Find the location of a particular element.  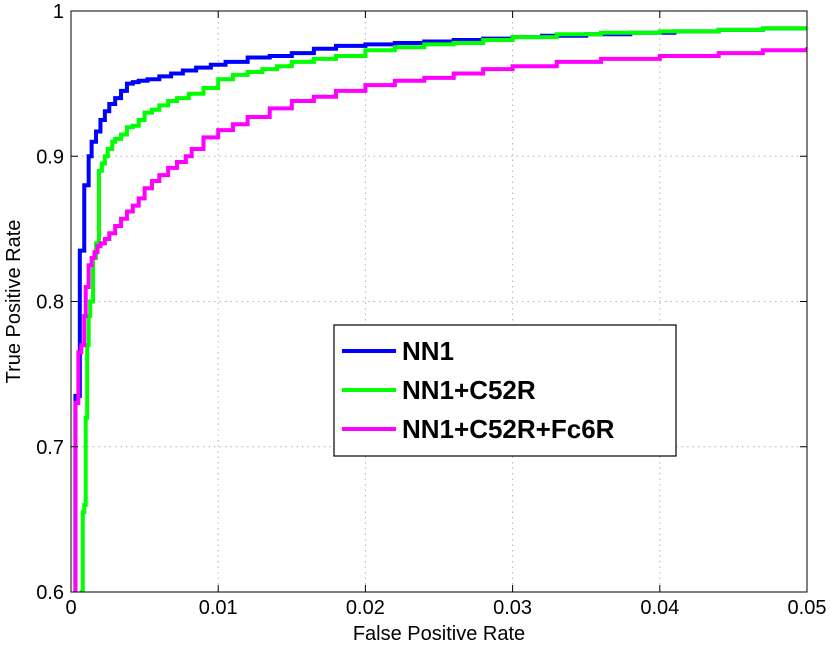

legend: NN1 NN1+C52R NN1+C52R+Fc6R is located at coordinates (505, 390).